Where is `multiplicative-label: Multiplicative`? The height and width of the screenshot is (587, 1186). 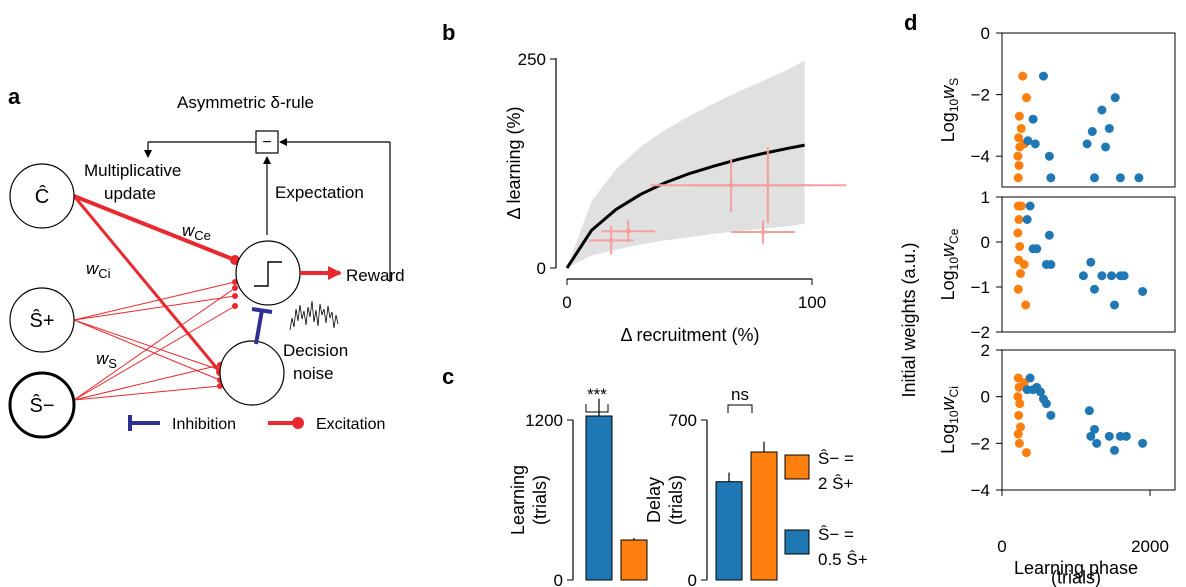 multiplicative-label: Multiplicative is located at coordinates (132, 170).